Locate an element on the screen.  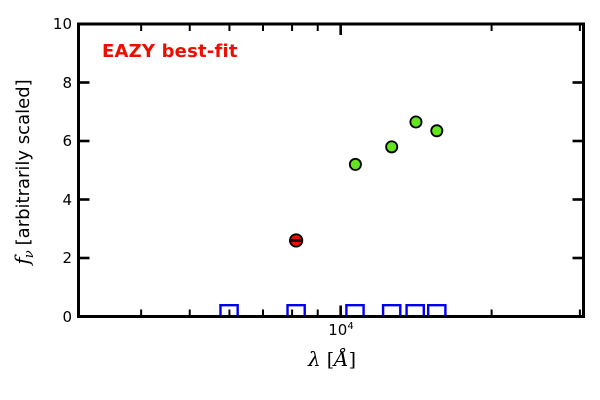
angstrom-symbol: Å is located at coordinates (341, 359).